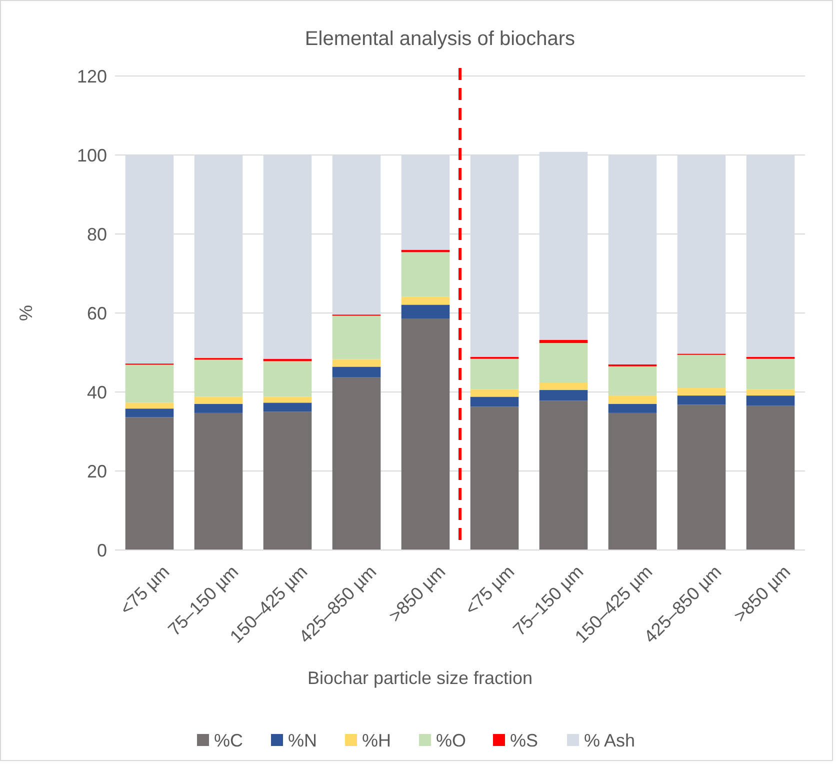 The height and width of the screenshot is (766, 838). What do you see at coordinates (524, 740) in the screenshot?
I see `legend-label: %S` at bounding box center [524, 740].